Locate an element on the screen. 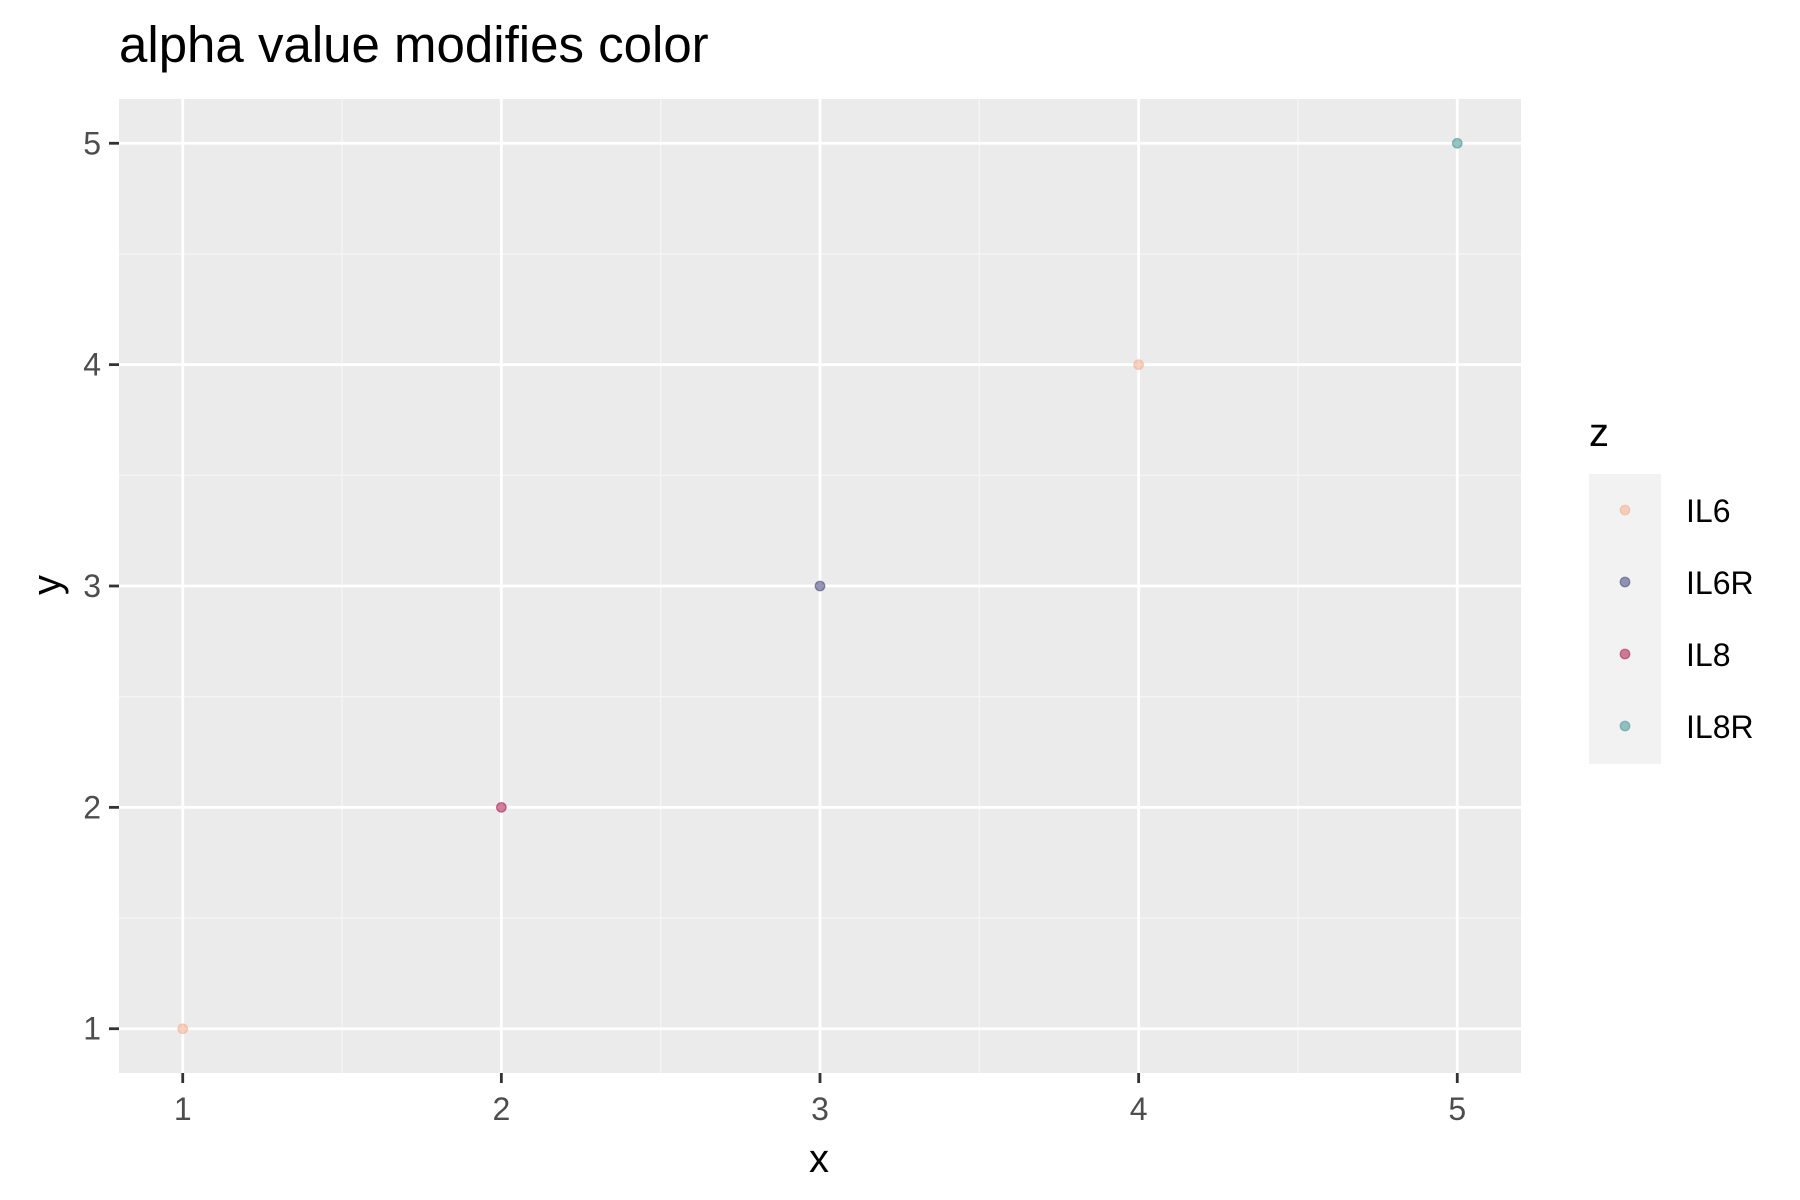  legend-key-il8 is located at coordinates (1625, 654).